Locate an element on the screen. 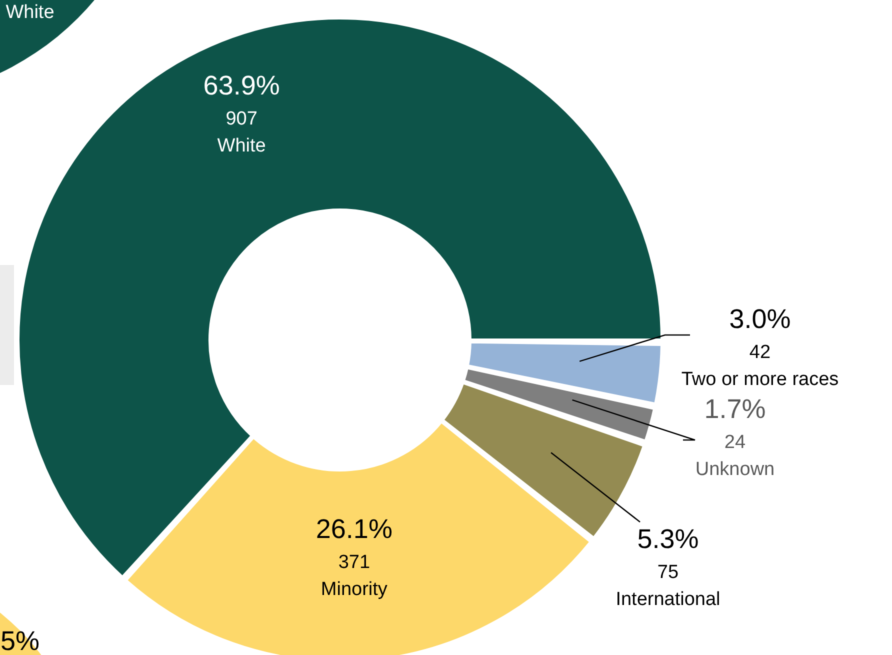 Image resolution: width=892 pixels, height=655 pixels. text: 75 is located at coordinates (668, 572).